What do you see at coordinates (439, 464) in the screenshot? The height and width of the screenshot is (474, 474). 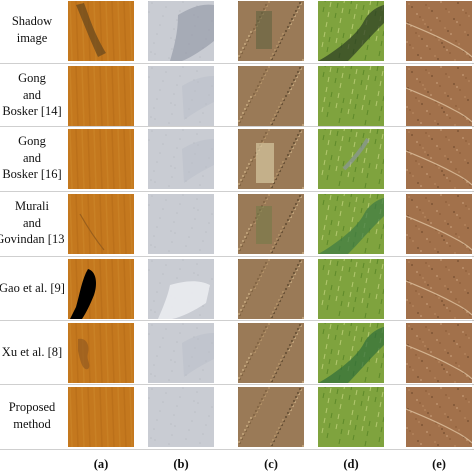 I see `column-label-e: (e)` at bounding box center [439, 464].